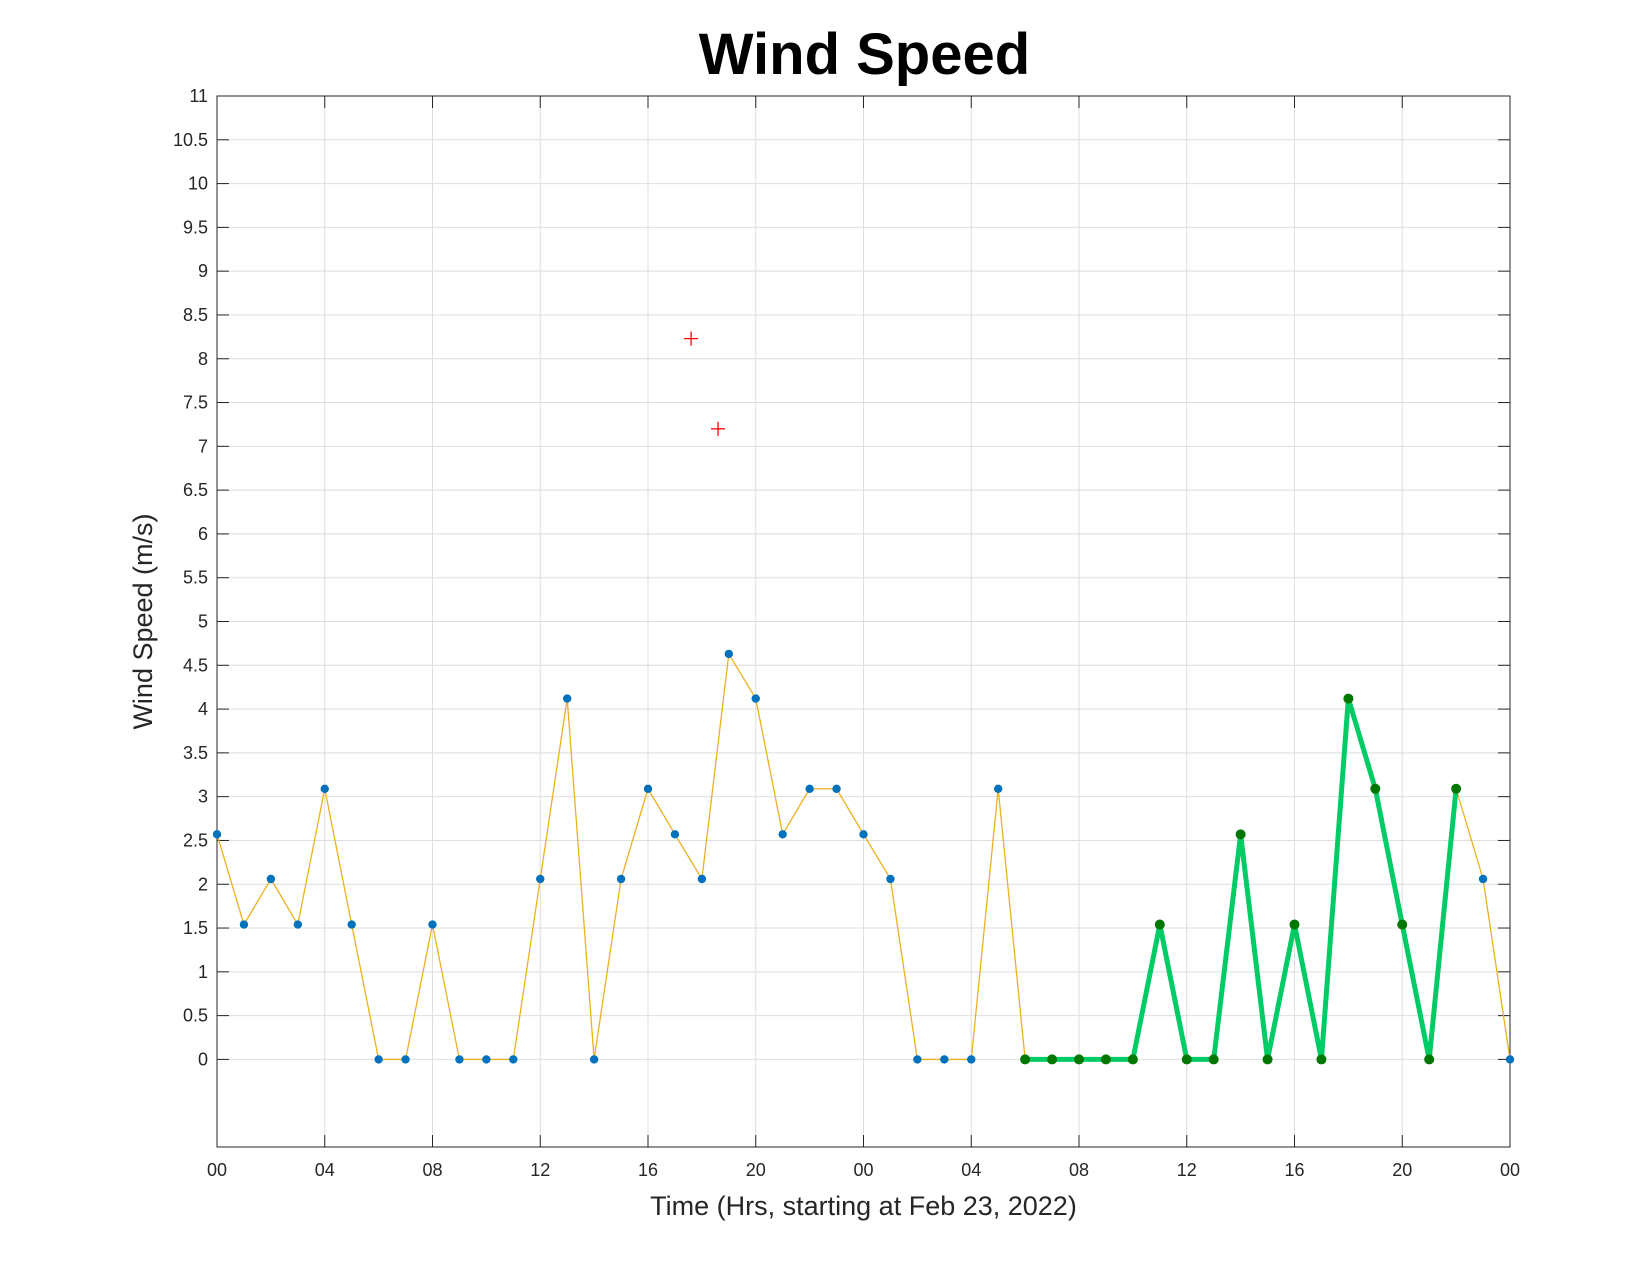  I want to click on y-tick-label: 11, so click(198, 96).